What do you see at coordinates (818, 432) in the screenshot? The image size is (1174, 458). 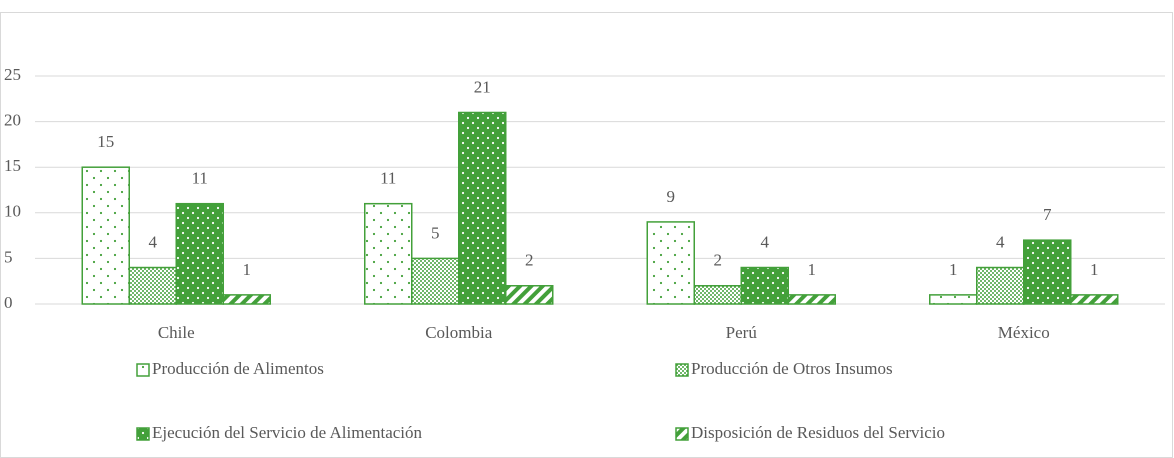 I see `legend-label: Disposición de Residuos del Servicio` at bounding box center [818, 432].